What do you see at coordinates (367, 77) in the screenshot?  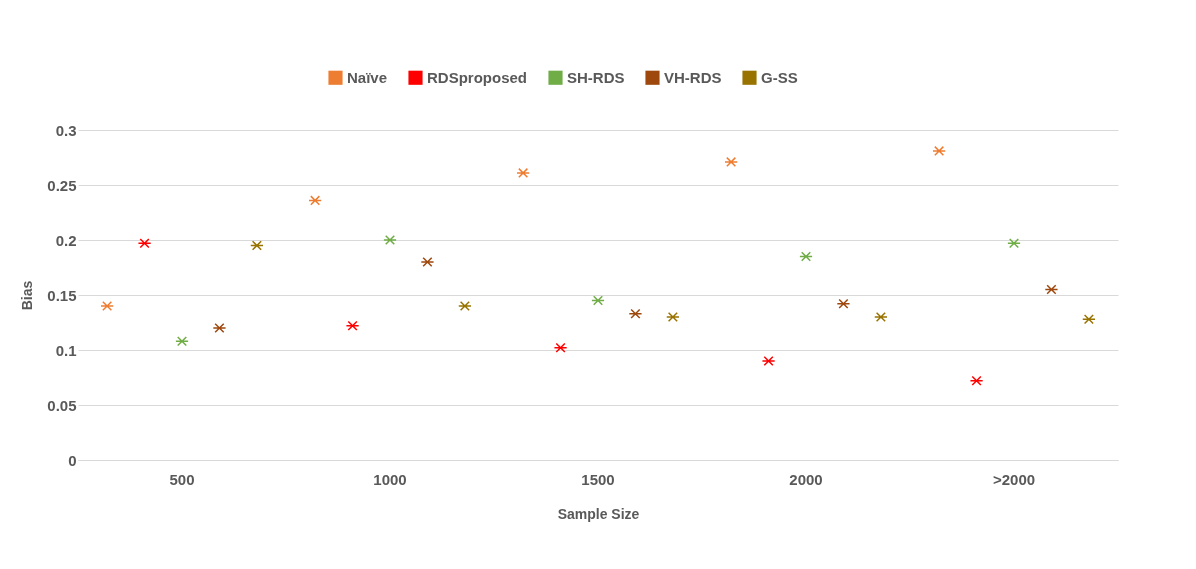 I see `legend-label: Naïve` at bounding box center [367, 77].